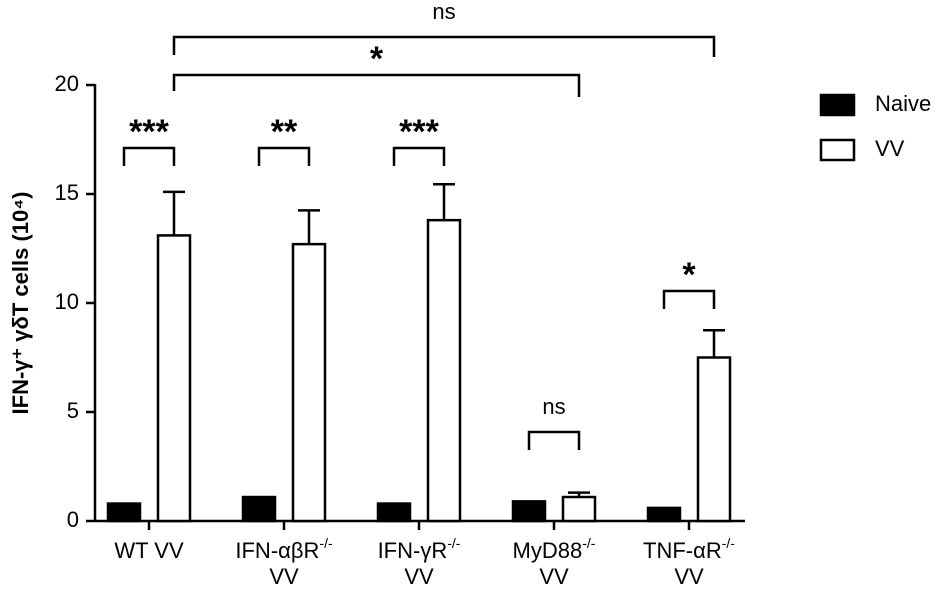 The image size is (945, 601). What do you see at coordinates (20, 303) in the screenshot?
I see `y-axis-label: IFN-γ⁺ γδT cells (10⁴)` at bounding box center [20, 303].